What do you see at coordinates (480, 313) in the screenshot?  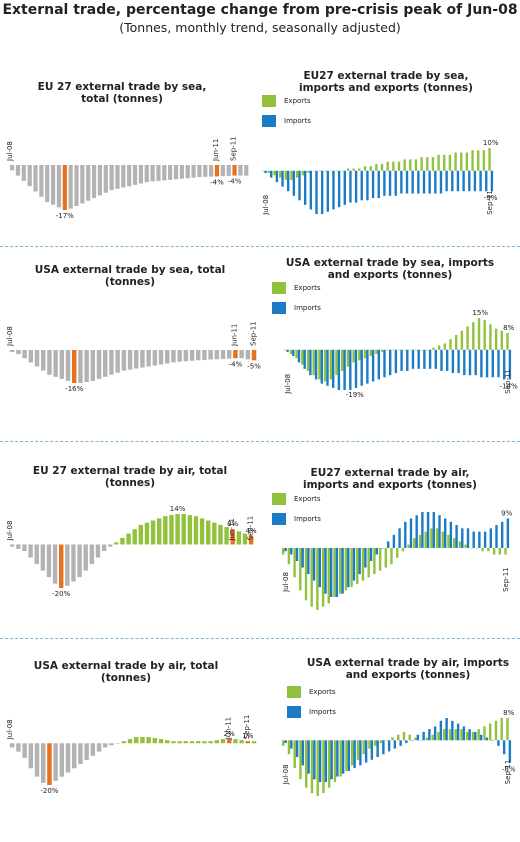 I see `data-label: 15%` at bounding box center [480, 313].